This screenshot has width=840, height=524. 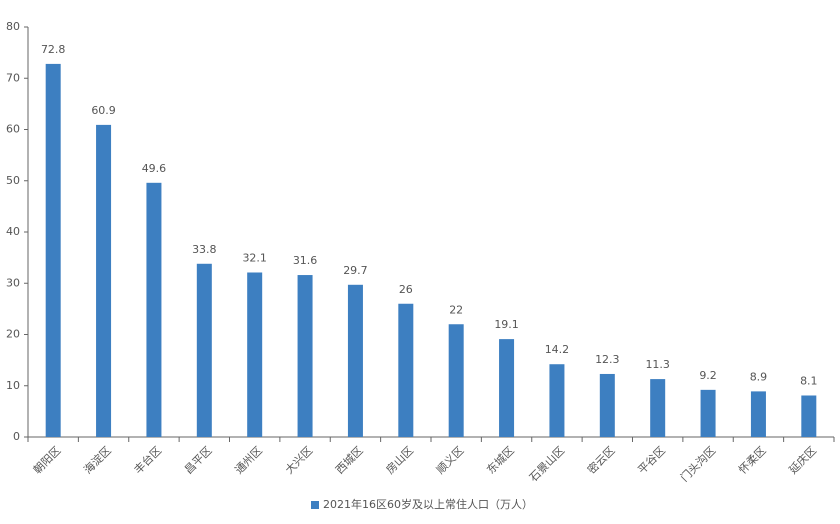 I want to click on data-label: 29.7, so click(x=355, y=270).